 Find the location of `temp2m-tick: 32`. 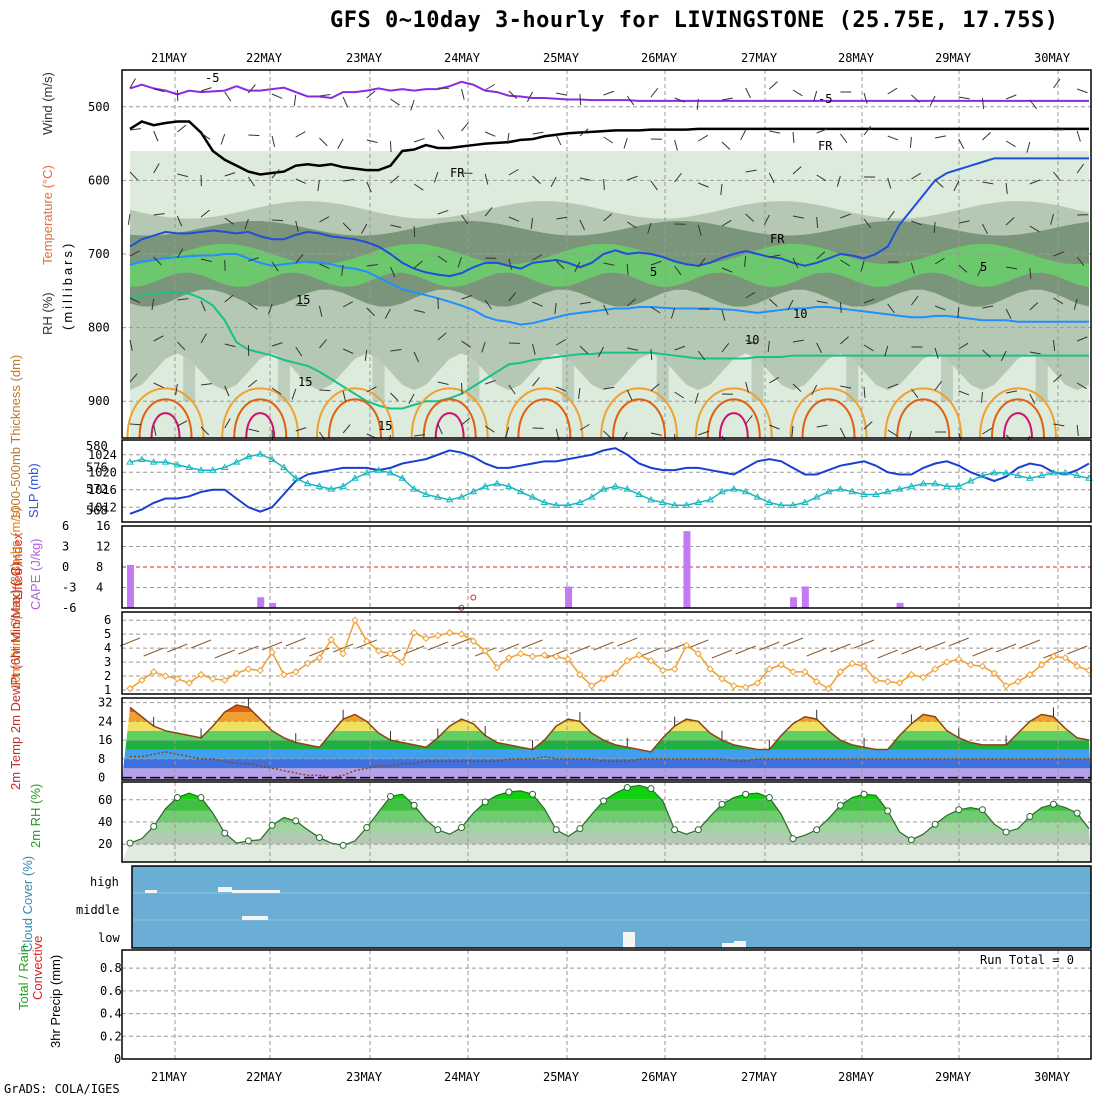

temp2m-tick: 32 is located at coordinates (105, 703).